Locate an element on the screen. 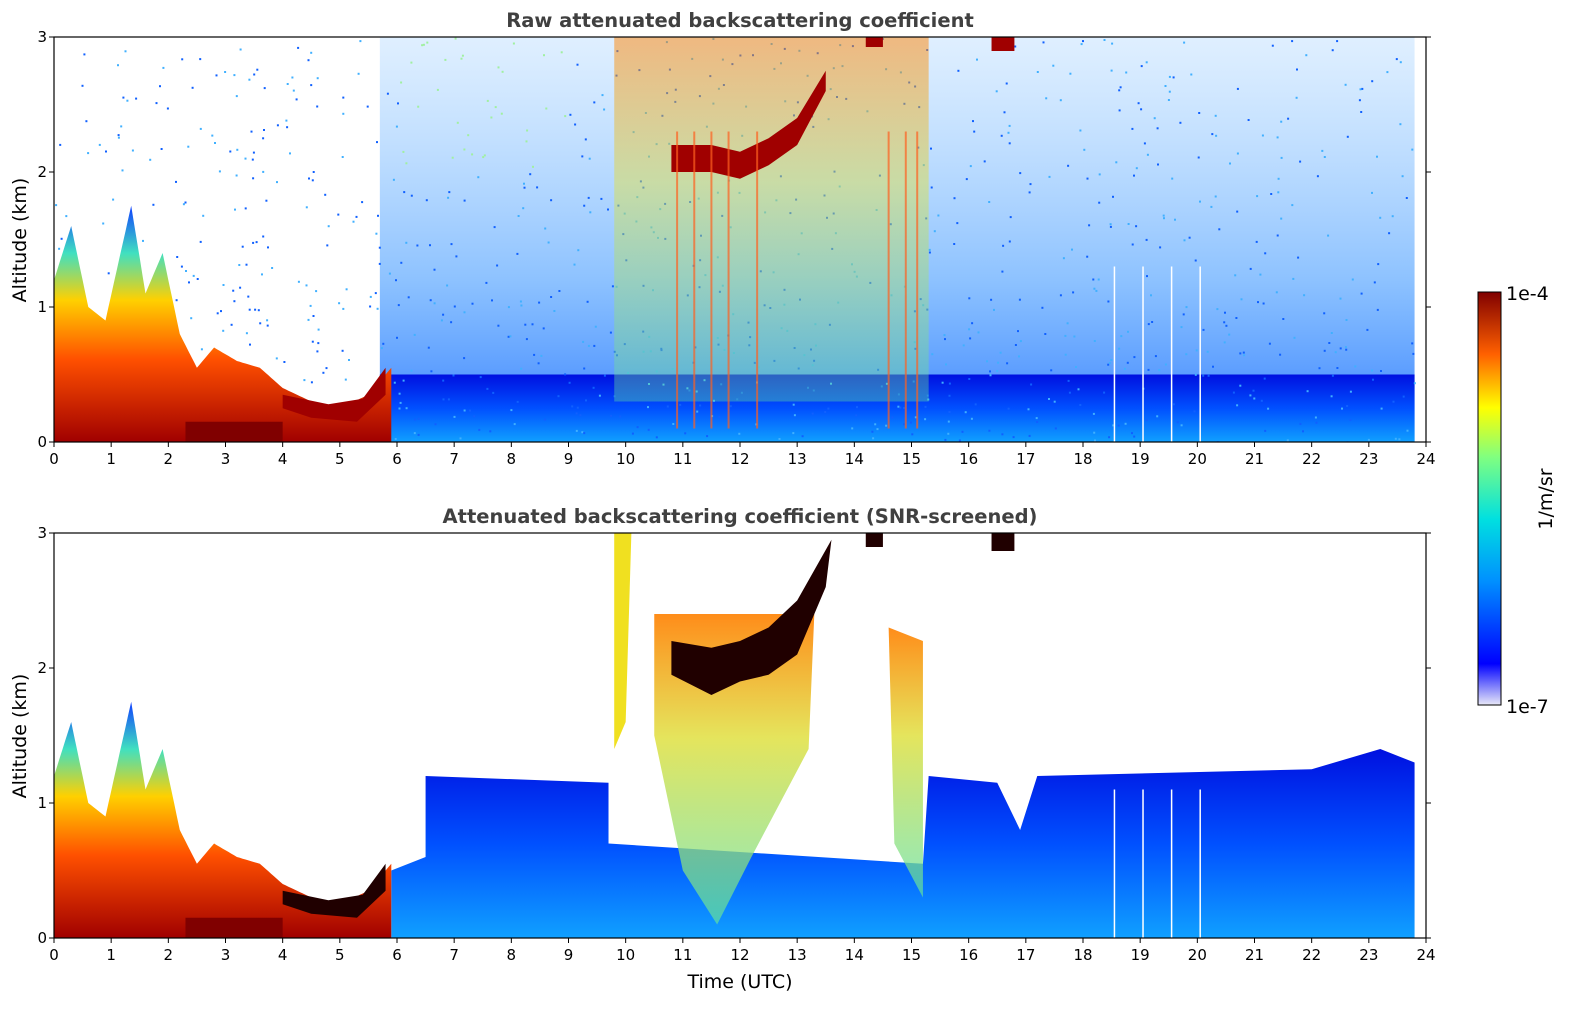  x-tick-label: 6 is located at coordinates (397, 459).